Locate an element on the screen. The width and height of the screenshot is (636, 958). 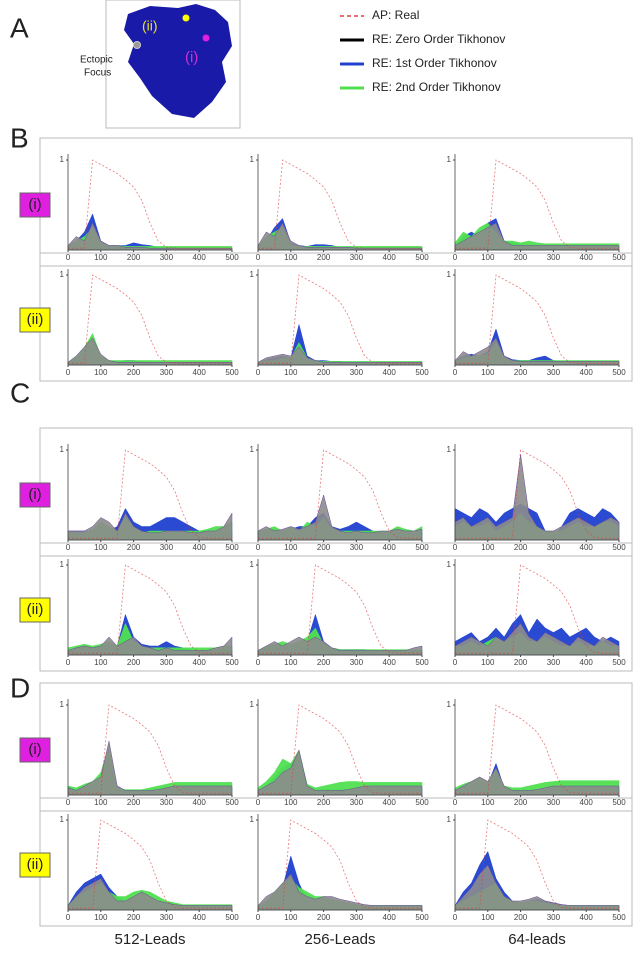
heart-label: (ii) is located at coordinates (150, 26).